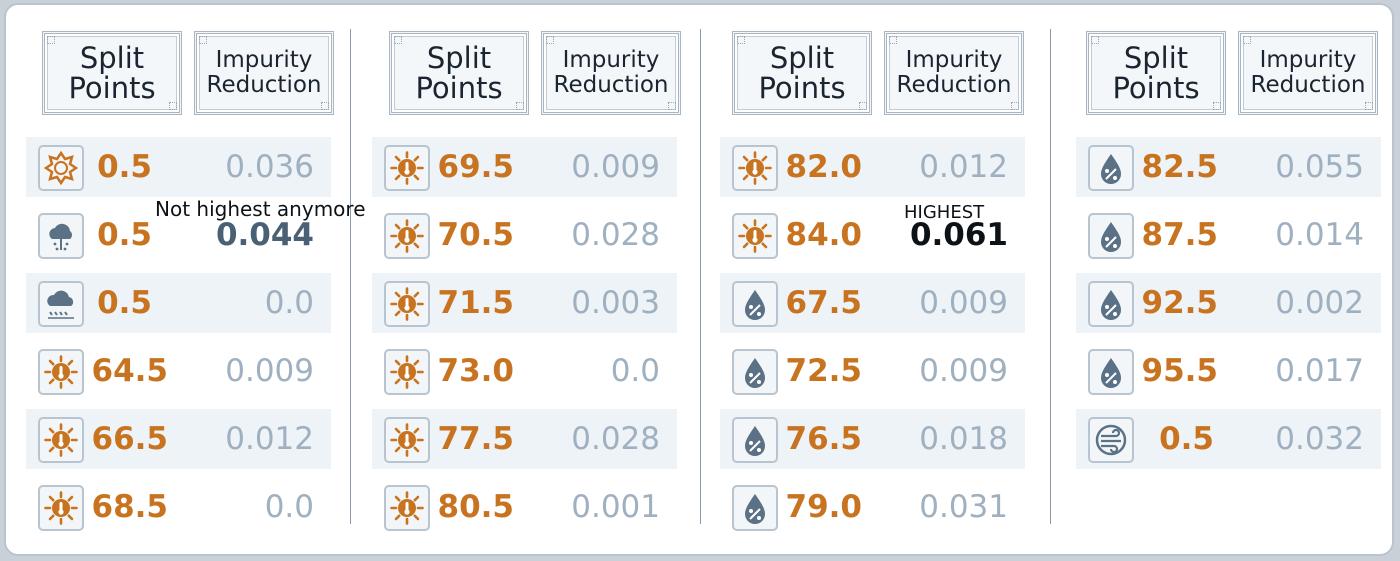  I want to click on impurity-reduction-value: 0.018, so click(963, 439).